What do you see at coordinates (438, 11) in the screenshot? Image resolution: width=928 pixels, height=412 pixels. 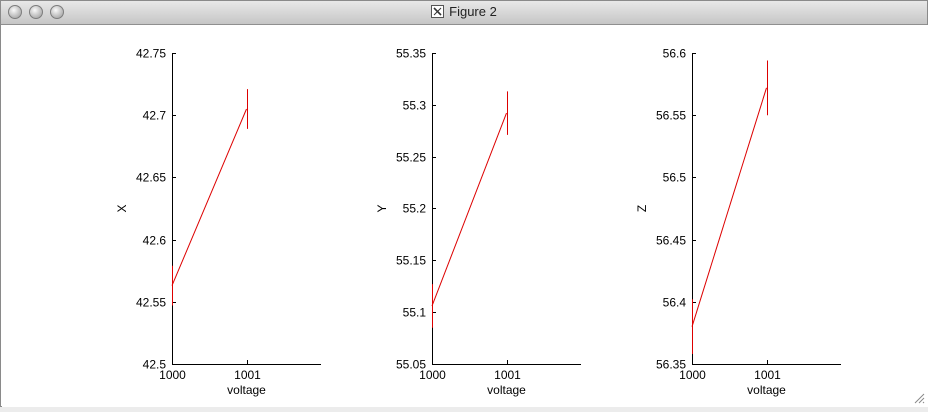 I see `x11-icon` at bounding box center [438, 11].